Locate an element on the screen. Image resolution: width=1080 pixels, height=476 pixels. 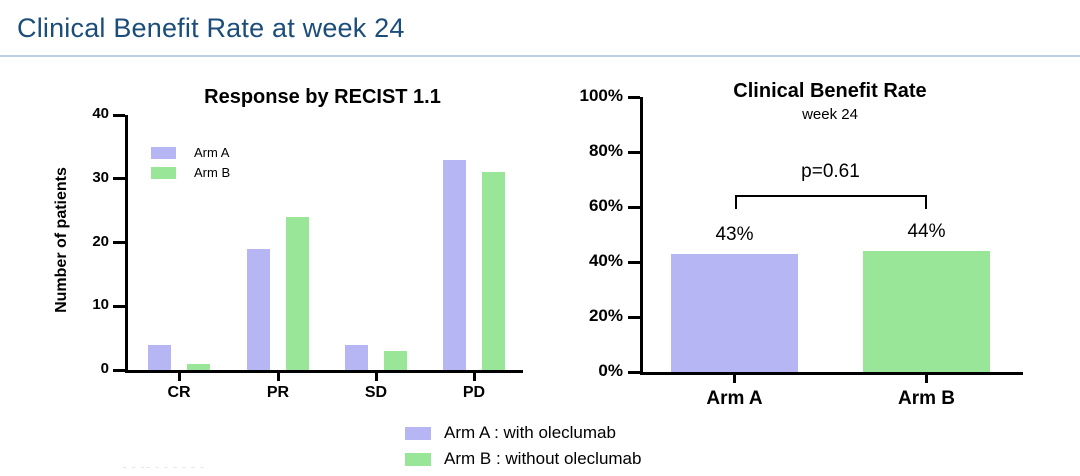
bar-arm-a-pr is located at coordinates (258, 309).